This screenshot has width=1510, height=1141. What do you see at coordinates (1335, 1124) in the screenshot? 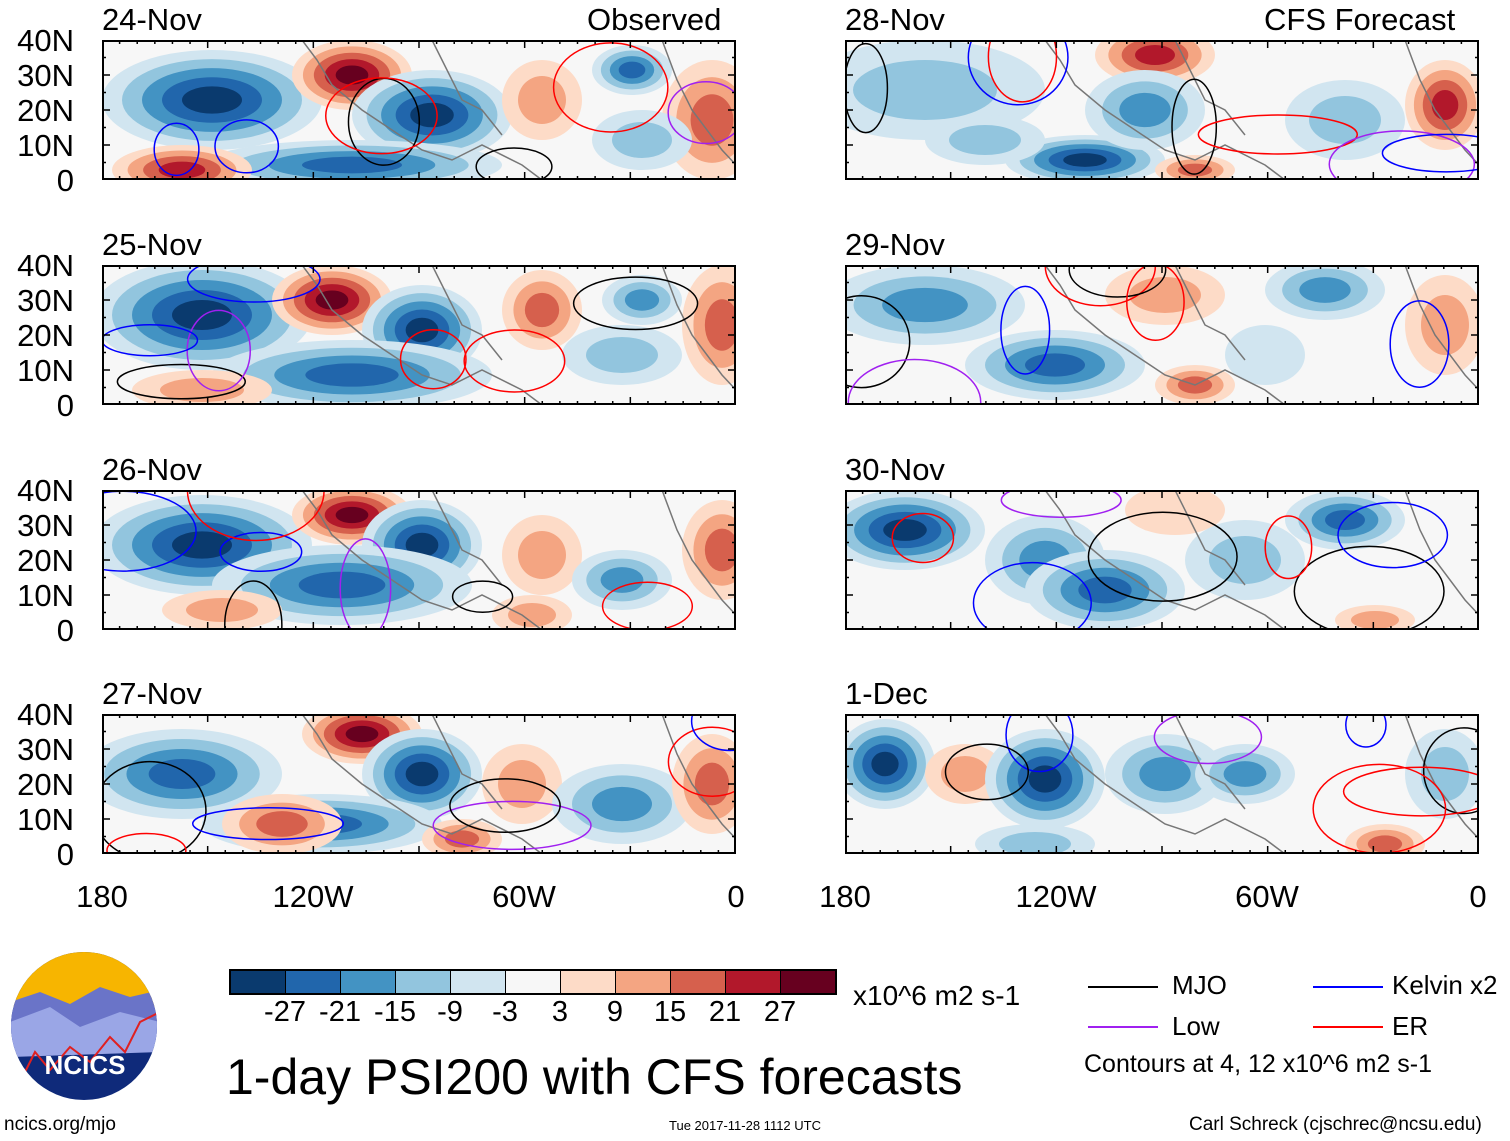
I see `footer-author: Carl Schreck (cjschrec@ncsu.edu)` at bounding box center [1335, 1124].